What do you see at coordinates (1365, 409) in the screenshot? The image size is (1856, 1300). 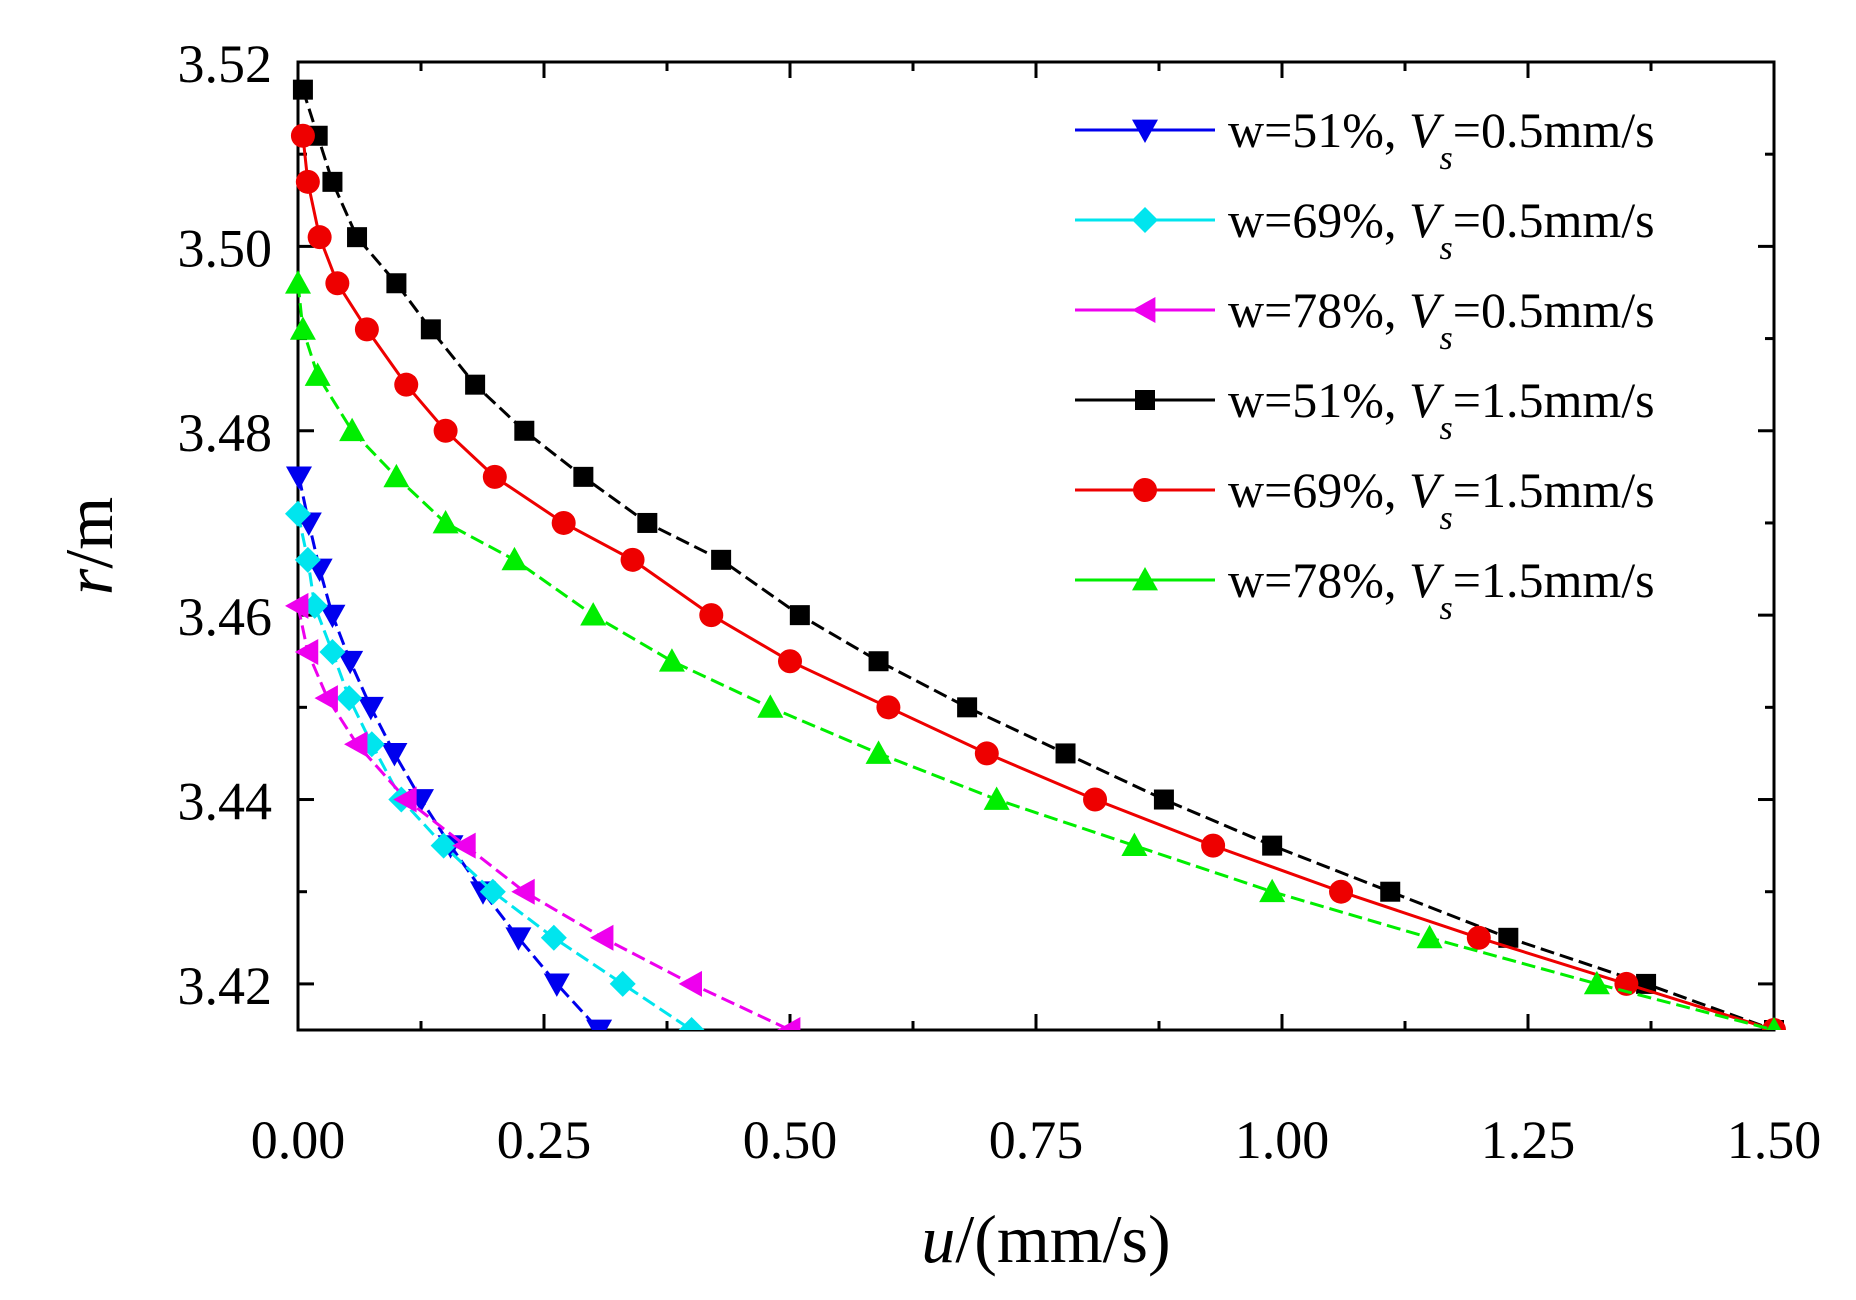 I see `legend-item: w=51%, Vs=1.5mm/s` at bounding box center [1365, 409].